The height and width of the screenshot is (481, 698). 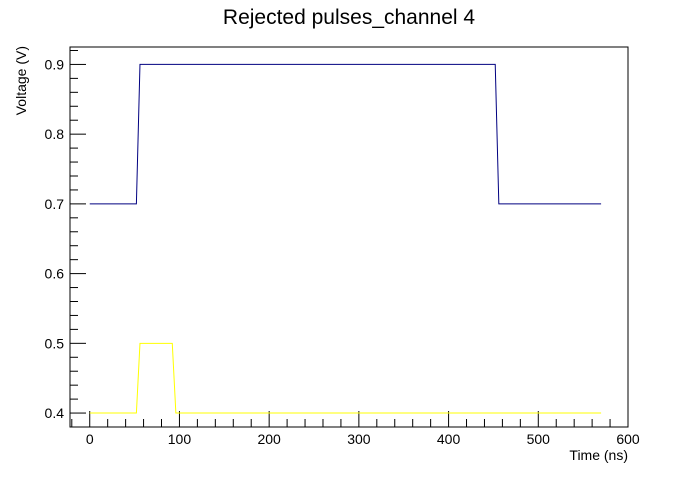 I want to click on y-tick-label: 0.9, so click(x=55, y=64).